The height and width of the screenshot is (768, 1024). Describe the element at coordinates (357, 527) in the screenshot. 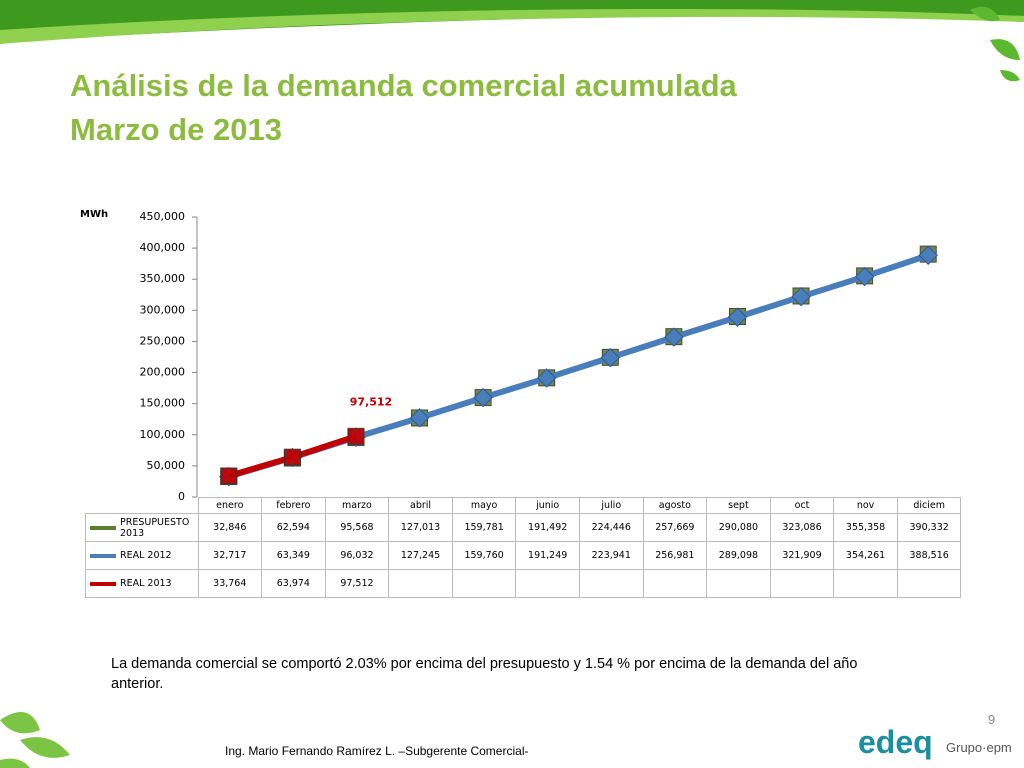

I see `table-cell: 95,568` at that location.